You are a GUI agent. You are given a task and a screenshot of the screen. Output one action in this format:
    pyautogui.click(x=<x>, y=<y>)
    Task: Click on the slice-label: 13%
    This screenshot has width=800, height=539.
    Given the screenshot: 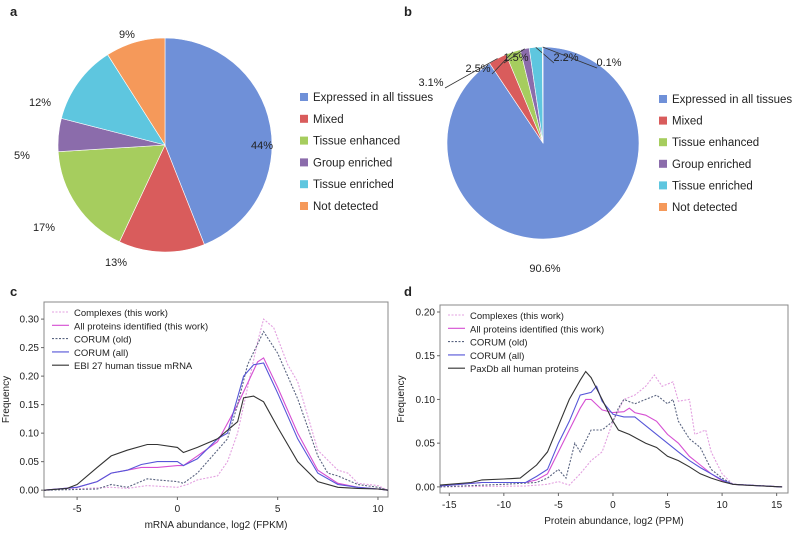 What is the action you would take?
    pyautogui.click(x=116, y=263)
    